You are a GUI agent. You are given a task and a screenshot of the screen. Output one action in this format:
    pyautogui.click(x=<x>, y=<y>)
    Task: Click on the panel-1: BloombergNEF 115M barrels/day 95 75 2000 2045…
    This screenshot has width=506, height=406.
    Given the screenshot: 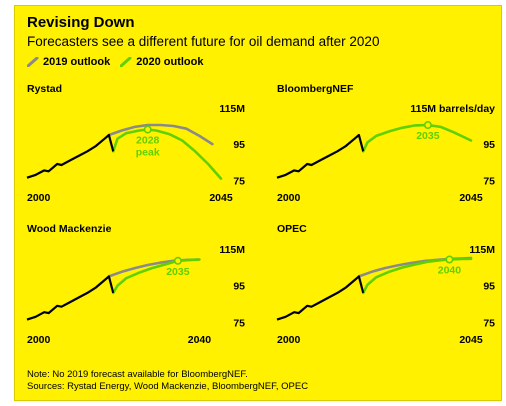 What is the action you would take?
    pyautogui.click(x=385, y=143)
    